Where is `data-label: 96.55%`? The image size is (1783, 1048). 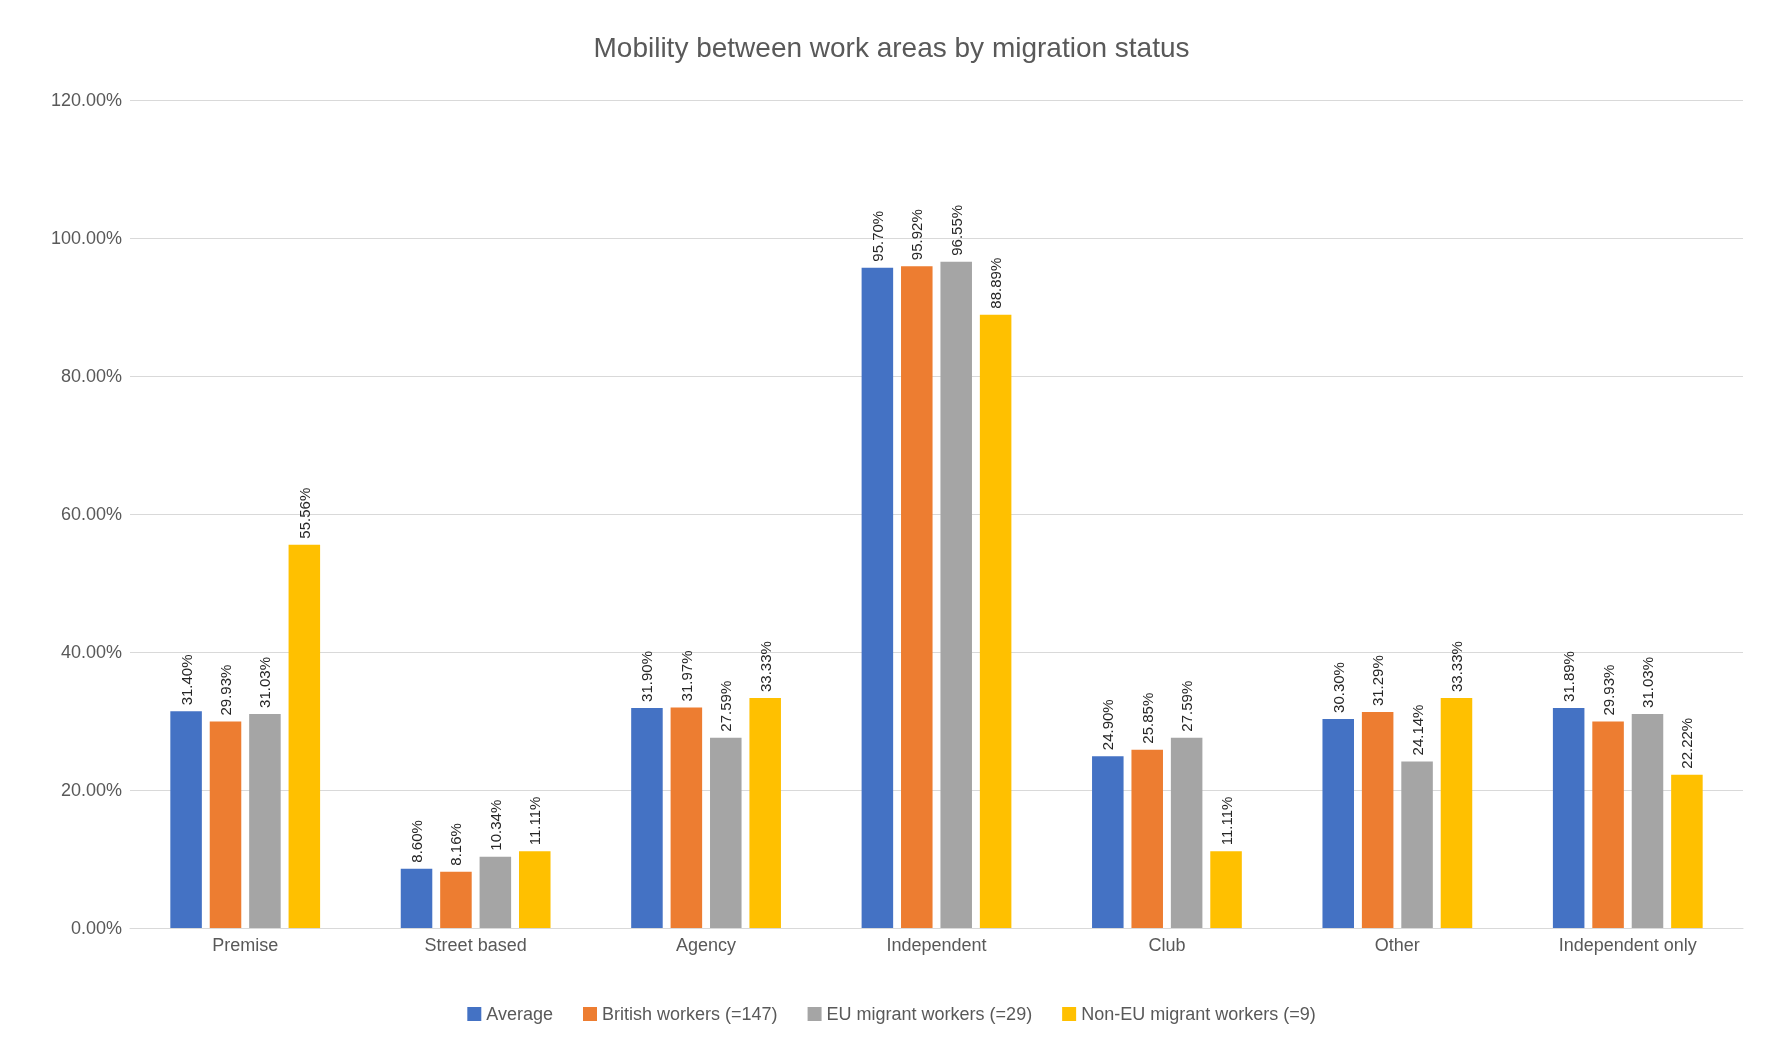 data-label: 96.55% is located at coordinates (956, 230).